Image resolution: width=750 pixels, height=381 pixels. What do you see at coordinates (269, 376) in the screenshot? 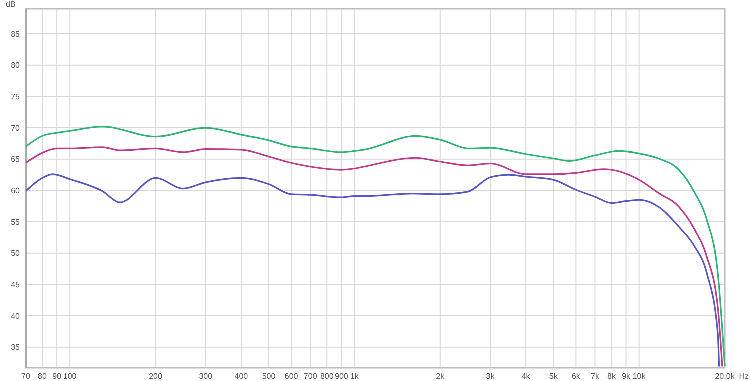
I see `x-tick-label: 500` at bounding box center [269, 376].